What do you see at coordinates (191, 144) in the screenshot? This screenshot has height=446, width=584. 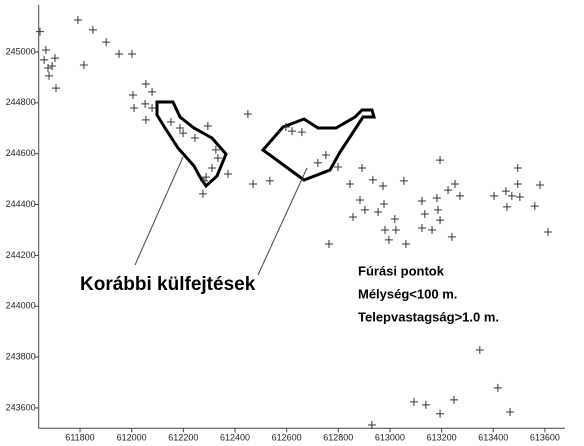 I see `mine-outline` at bounding box center [191, 144].